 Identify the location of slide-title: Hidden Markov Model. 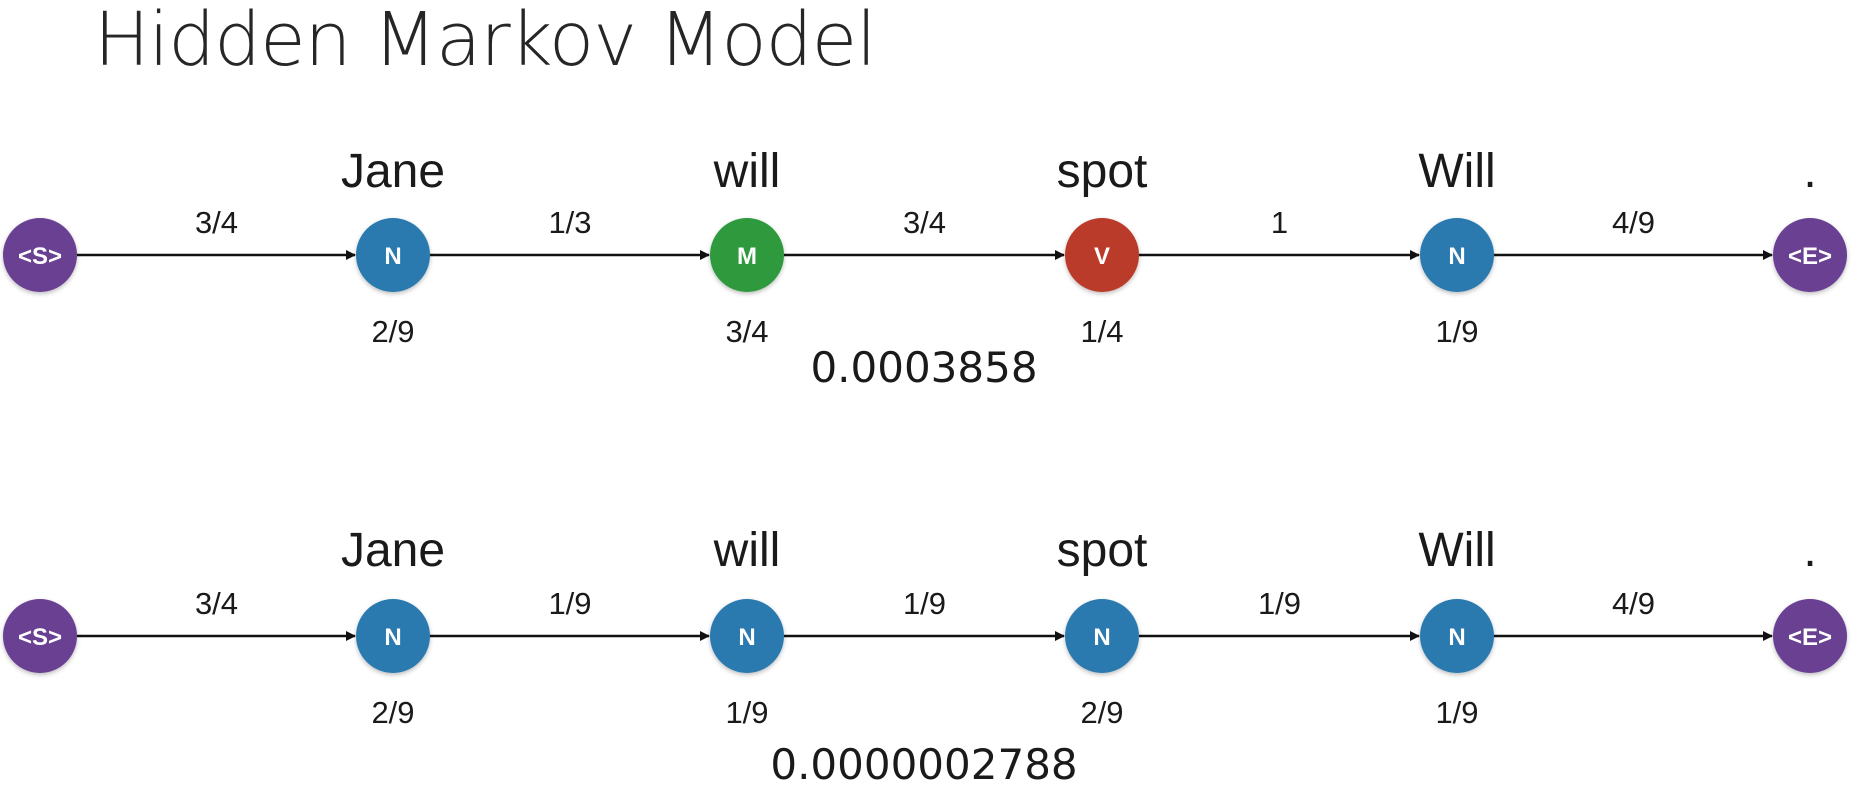
(485, 41).